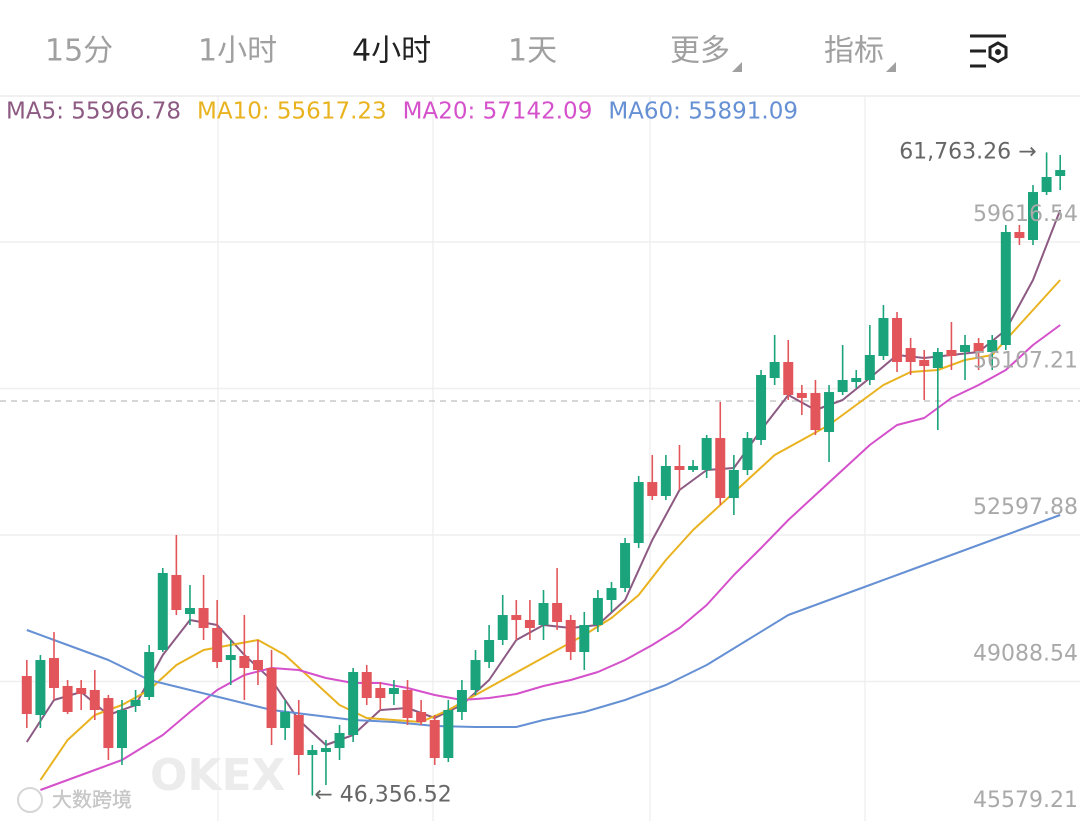  Describe the element at coordinates (703, 112) in the screenshot. I see `legend-entry: MA60: 55891.09` at that location.